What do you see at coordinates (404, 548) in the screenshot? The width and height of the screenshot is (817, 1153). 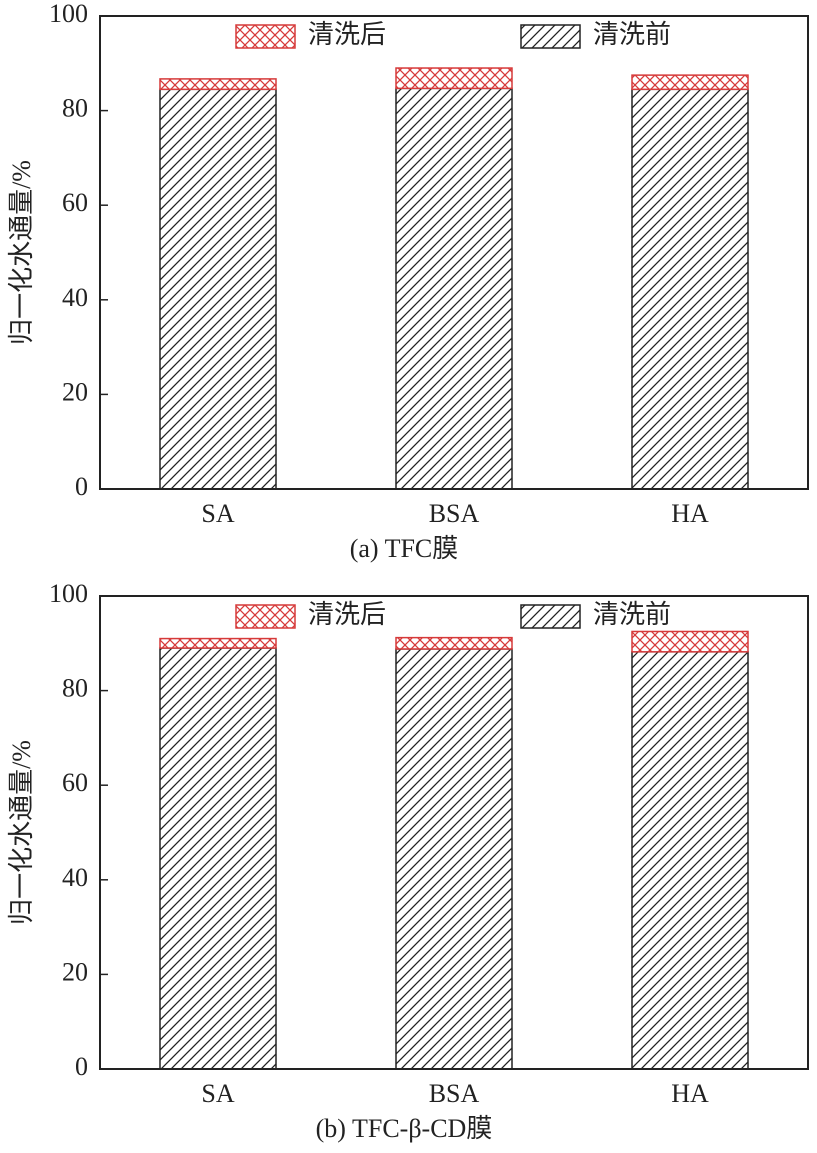 I see `chart-caption: (a) TFC膜` at bounding box center [404, 548].